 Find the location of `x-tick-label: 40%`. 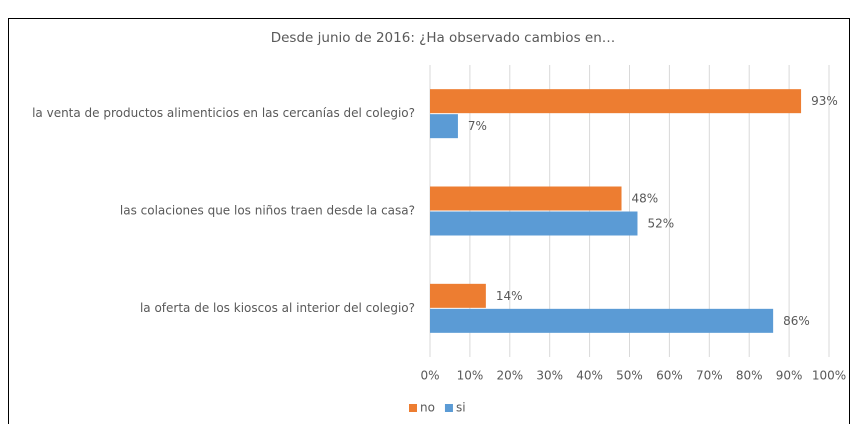

x-tick-label: 40% is located at coordinates (589, 376).